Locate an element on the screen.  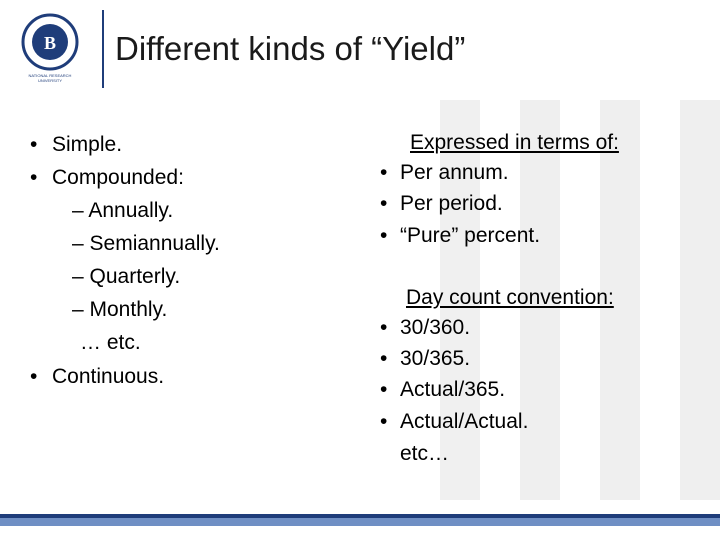
sub-item: – Annually. is located at coordinates (123, 210).